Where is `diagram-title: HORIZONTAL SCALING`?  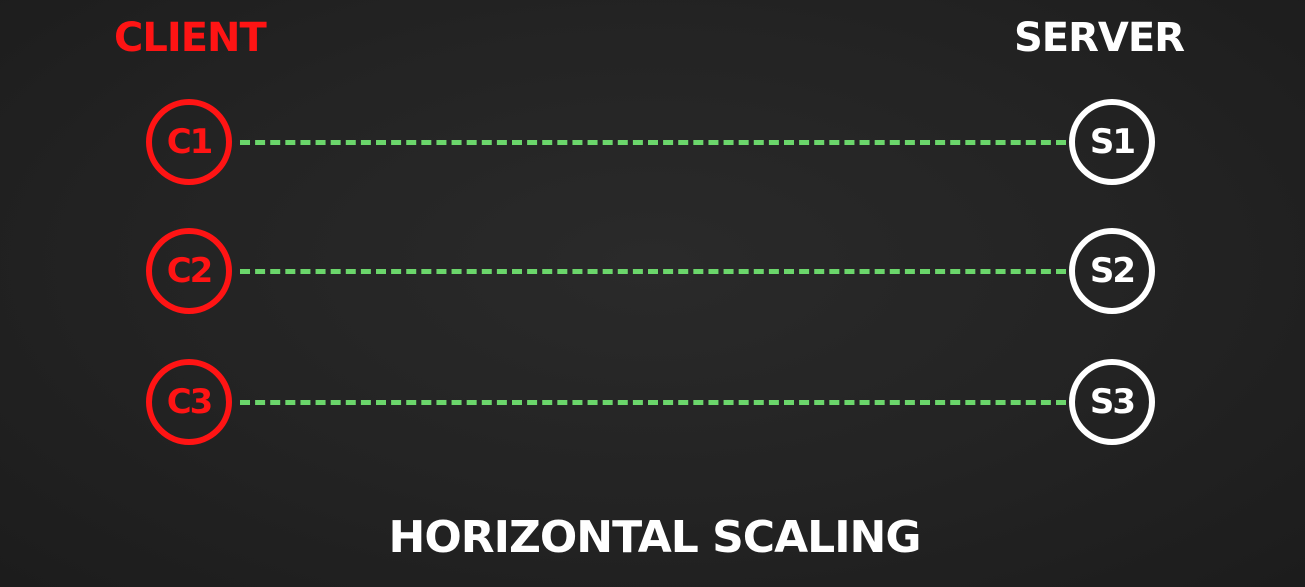
diagram-title: HORIZONTAL SCALING is located at coordinates (655, 537).